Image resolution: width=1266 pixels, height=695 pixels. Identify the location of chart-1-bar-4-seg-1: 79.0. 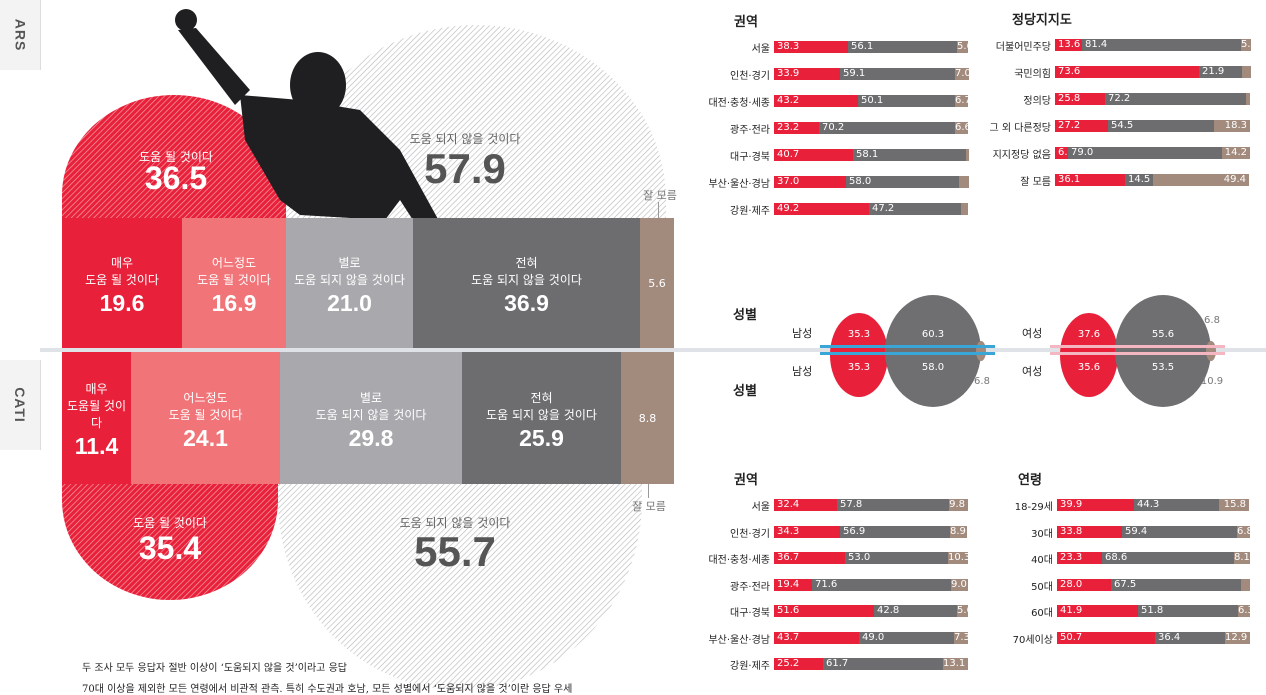
(1145, 153).